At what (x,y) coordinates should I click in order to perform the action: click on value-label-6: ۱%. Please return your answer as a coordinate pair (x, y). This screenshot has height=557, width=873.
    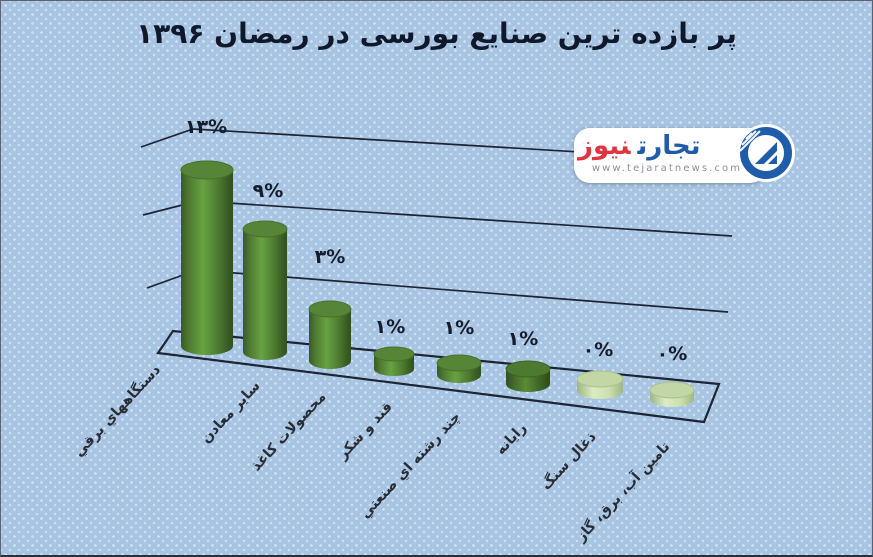
    Looking at the image, I should click on (523, 339).